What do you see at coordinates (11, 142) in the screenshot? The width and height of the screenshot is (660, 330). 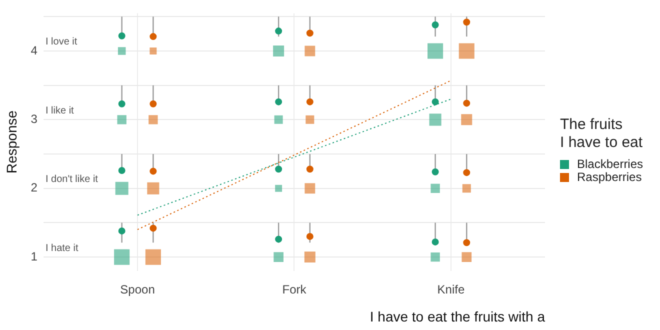 I see `y-axis-title: Response` at bounding box center [11, 142].